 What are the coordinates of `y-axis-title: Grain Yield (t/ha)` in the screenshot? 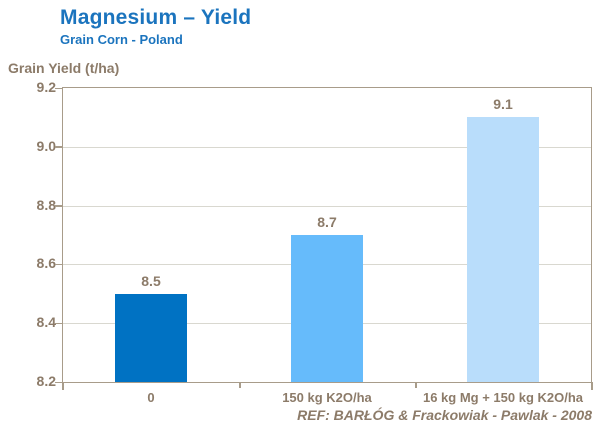 It's located at (64, 68).